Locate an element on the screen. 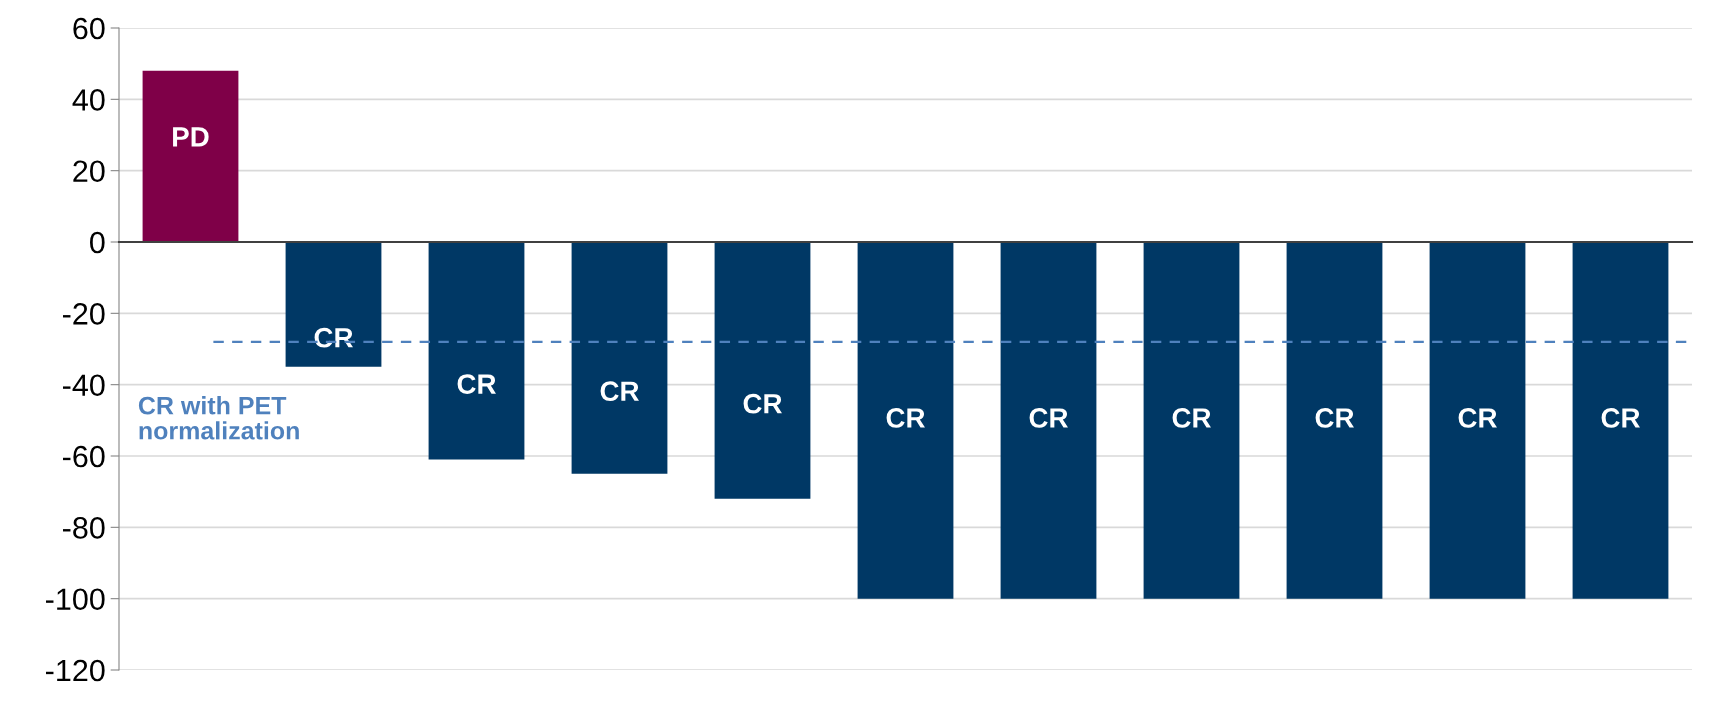  y-tick-label: 20 is located at coordinates (89, 171).